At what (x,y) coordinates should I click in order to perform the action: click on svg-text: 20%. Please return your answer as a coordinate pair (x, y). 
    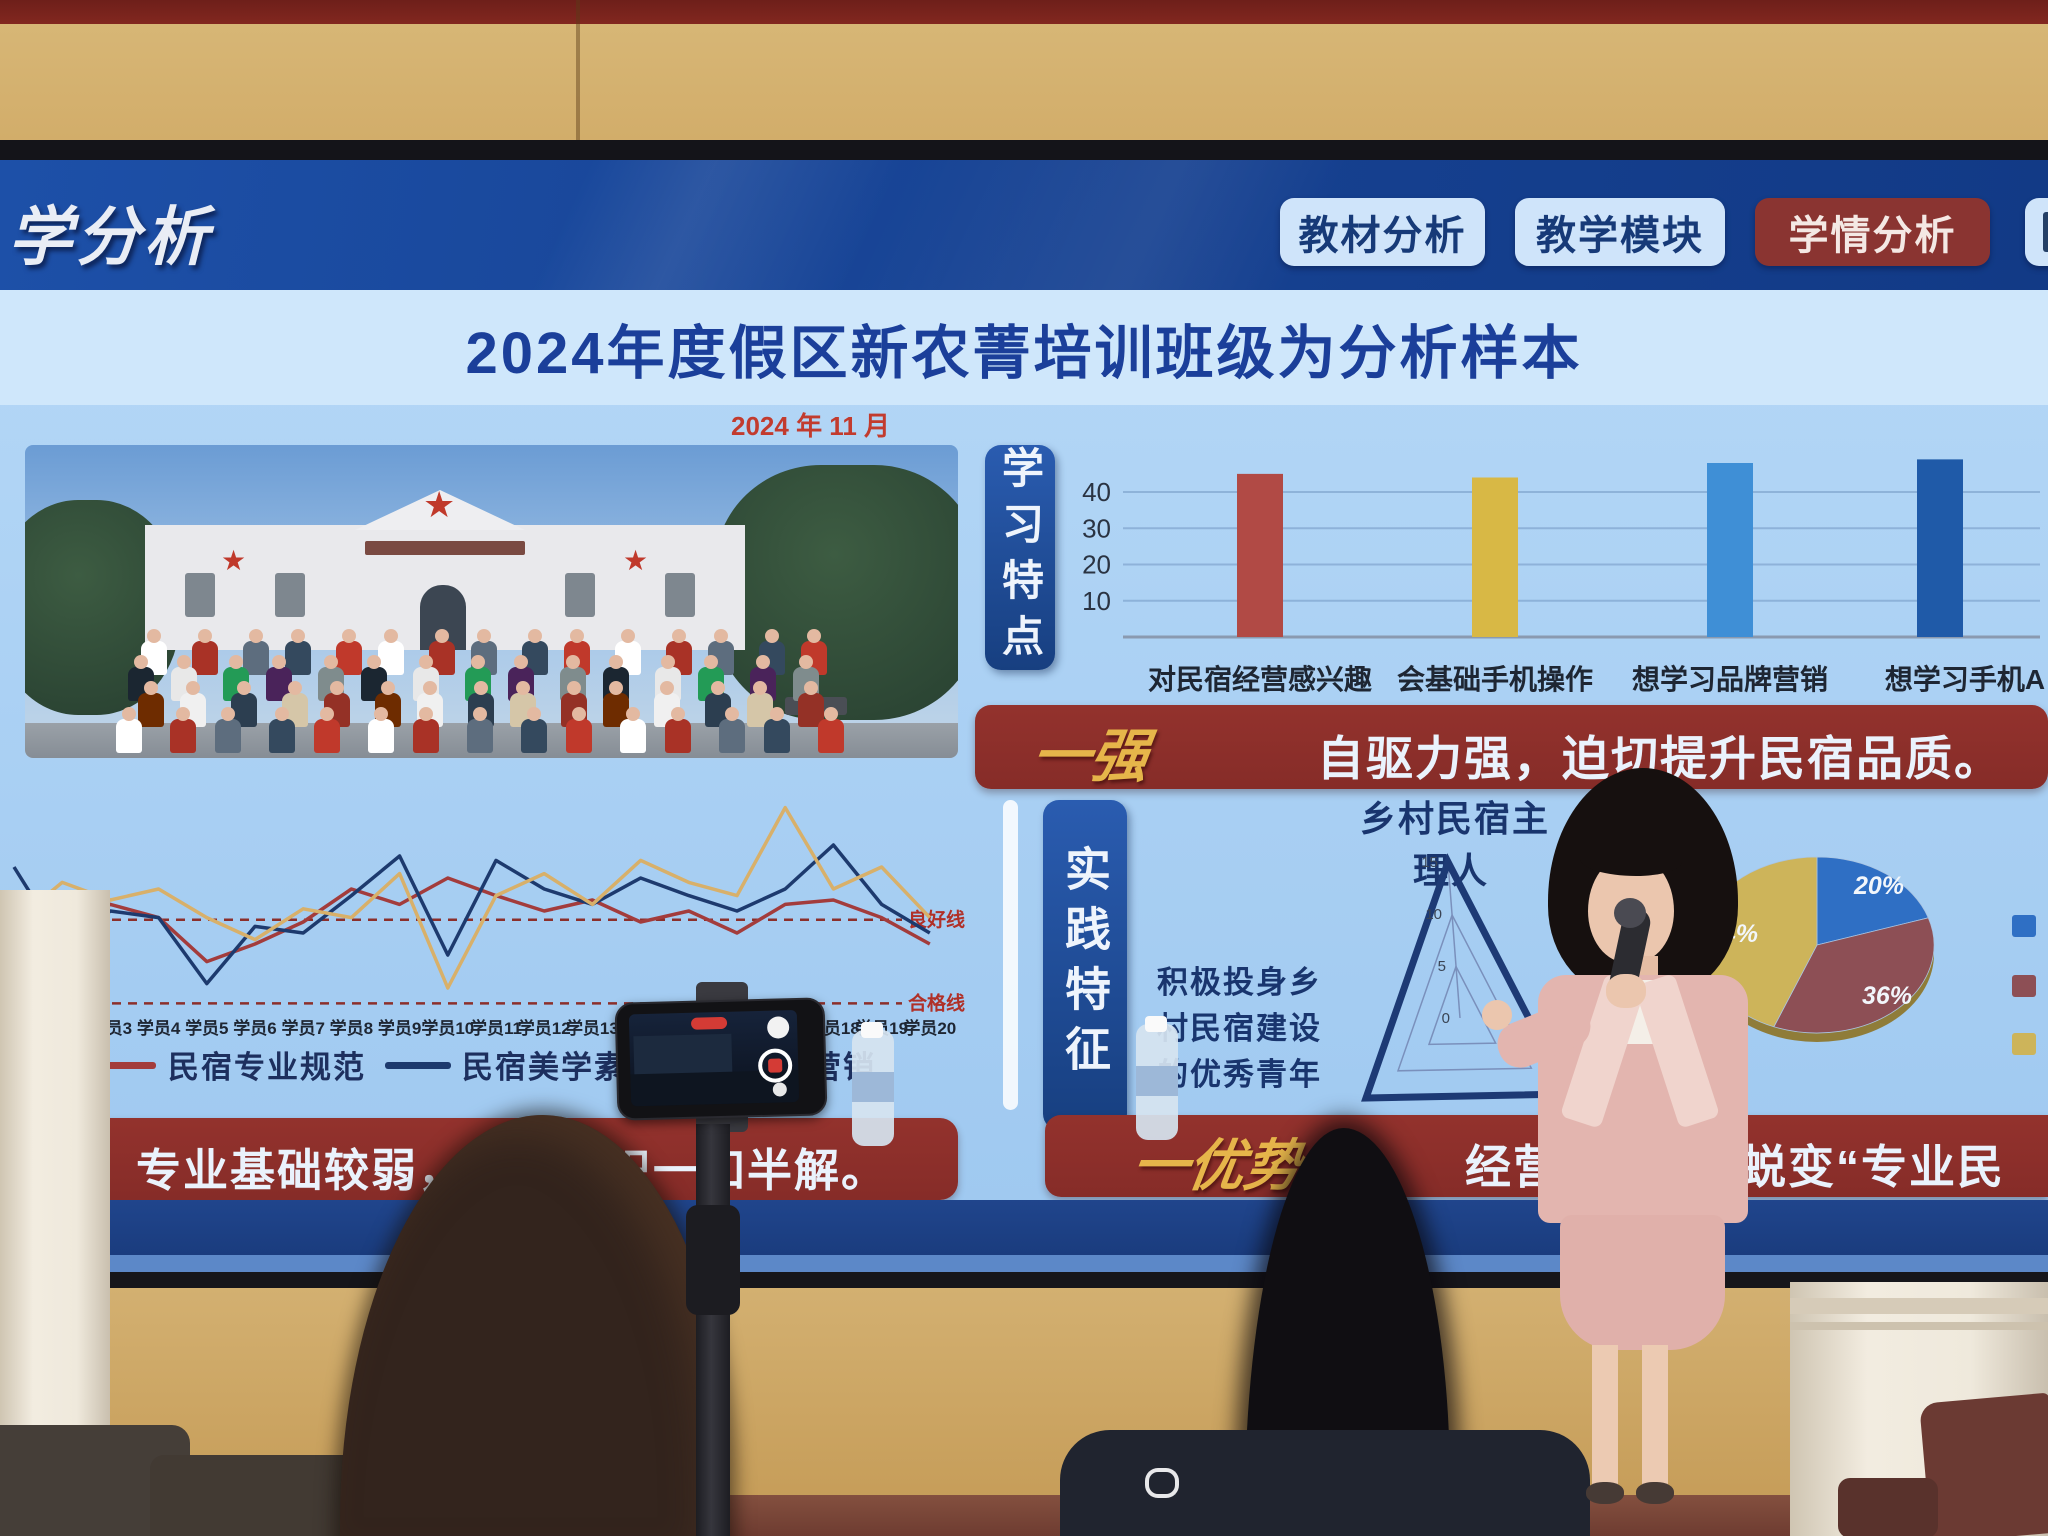
    Looking at the image, I should click on (1878, 886).